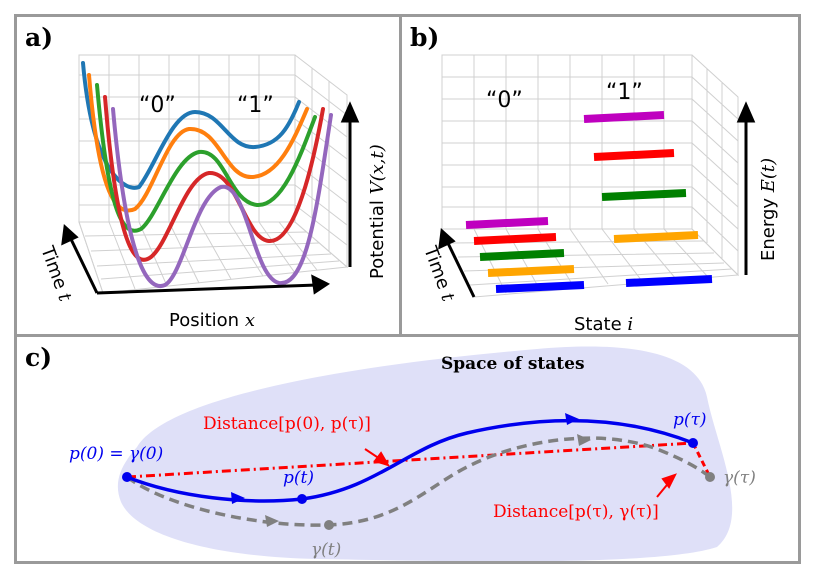  I want to click on ptau-label: p(τ), so click(690, 420).